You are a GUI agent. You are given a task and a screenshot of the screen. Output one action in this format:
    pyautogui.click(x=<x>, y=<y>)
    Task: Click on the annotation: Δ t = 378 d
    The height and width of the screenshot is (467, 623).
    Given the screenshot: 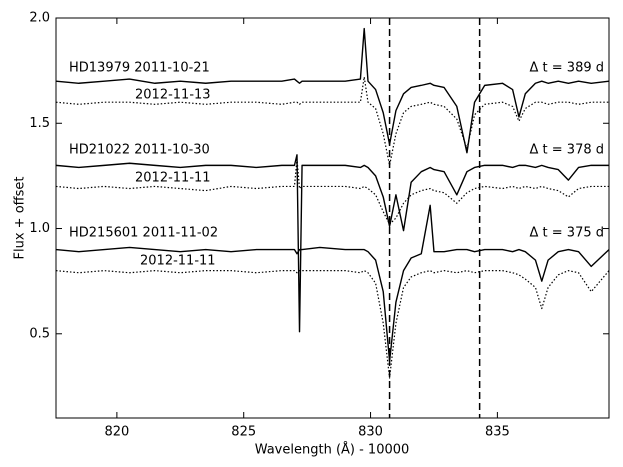 What is the action you would take?
    pyautogui.click(x=567, y=150)
    